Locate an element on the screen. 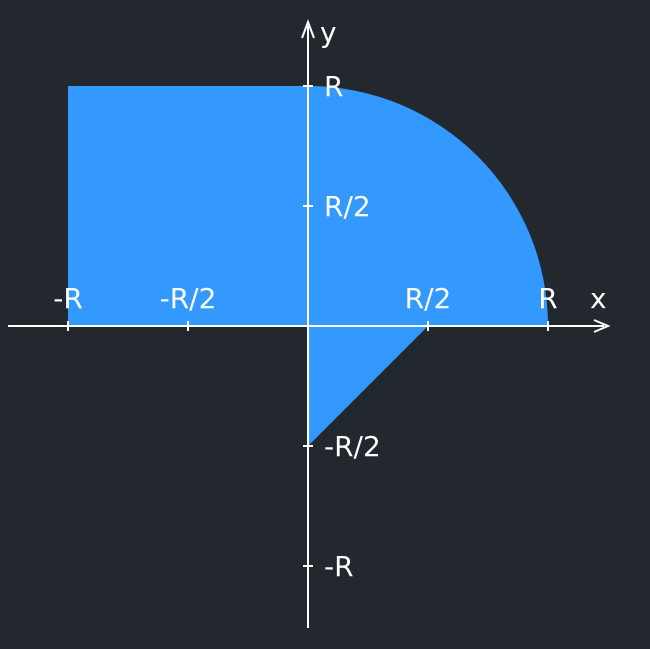  x-tick: -R/2 is located at coordinates (188, 306).